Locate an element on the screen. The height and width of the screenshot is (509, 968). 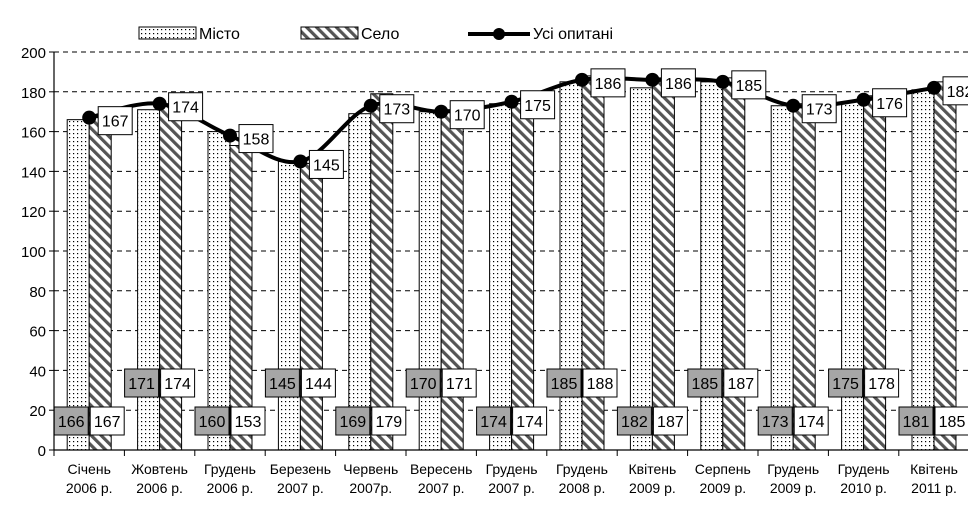
y-tick-label: 160 is located at coordinates (33, 133).